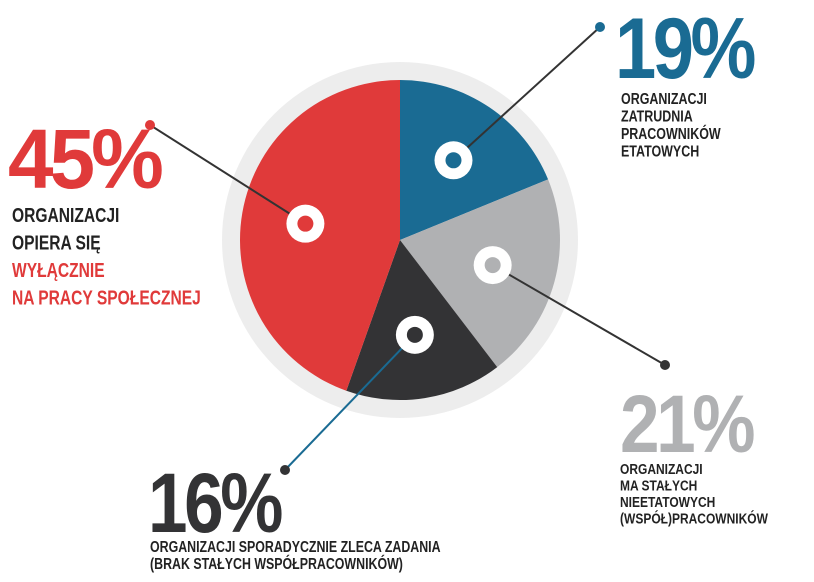 The image size is (814, 582). I want to click on category-line: (WSPÓŁ)PRACOWNIKÓW, so click(694, 518).